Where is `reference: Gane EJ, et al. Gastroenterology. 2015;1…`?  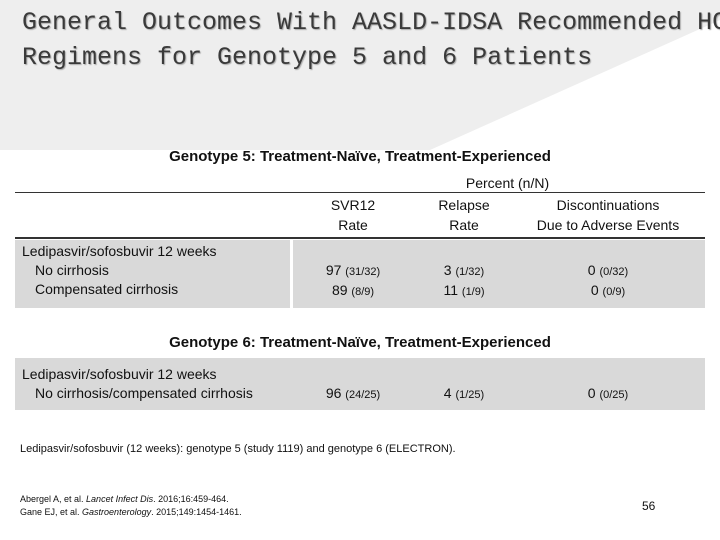
reference: Gane EJ, et al. Gastroenterology. 2015;1… is located at coordinates (131, 512).